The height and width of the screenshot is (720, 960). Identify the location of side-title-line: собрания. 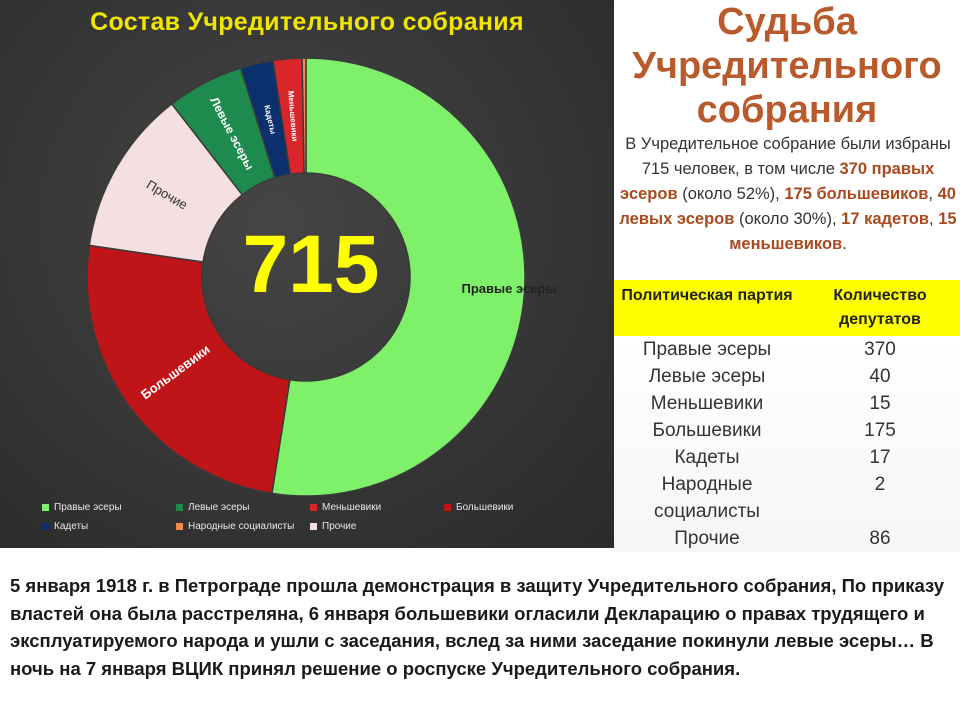
(787, 110).